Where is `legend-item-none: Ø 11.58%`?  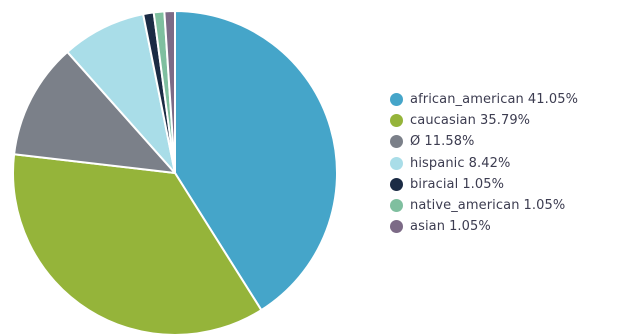
legend-item-none: Ø 11.58% is located at coordinates (484, 141).